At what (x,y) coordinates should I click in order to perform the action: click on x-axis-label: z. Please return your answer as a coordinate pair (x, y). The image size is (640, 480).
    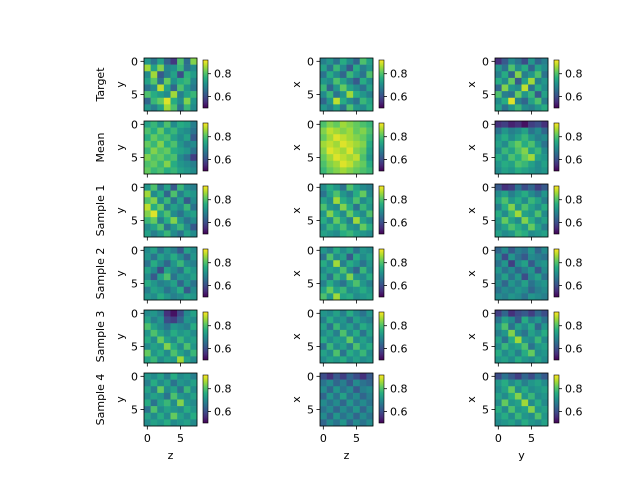
    Looking at the image, I should click on (347, 455).